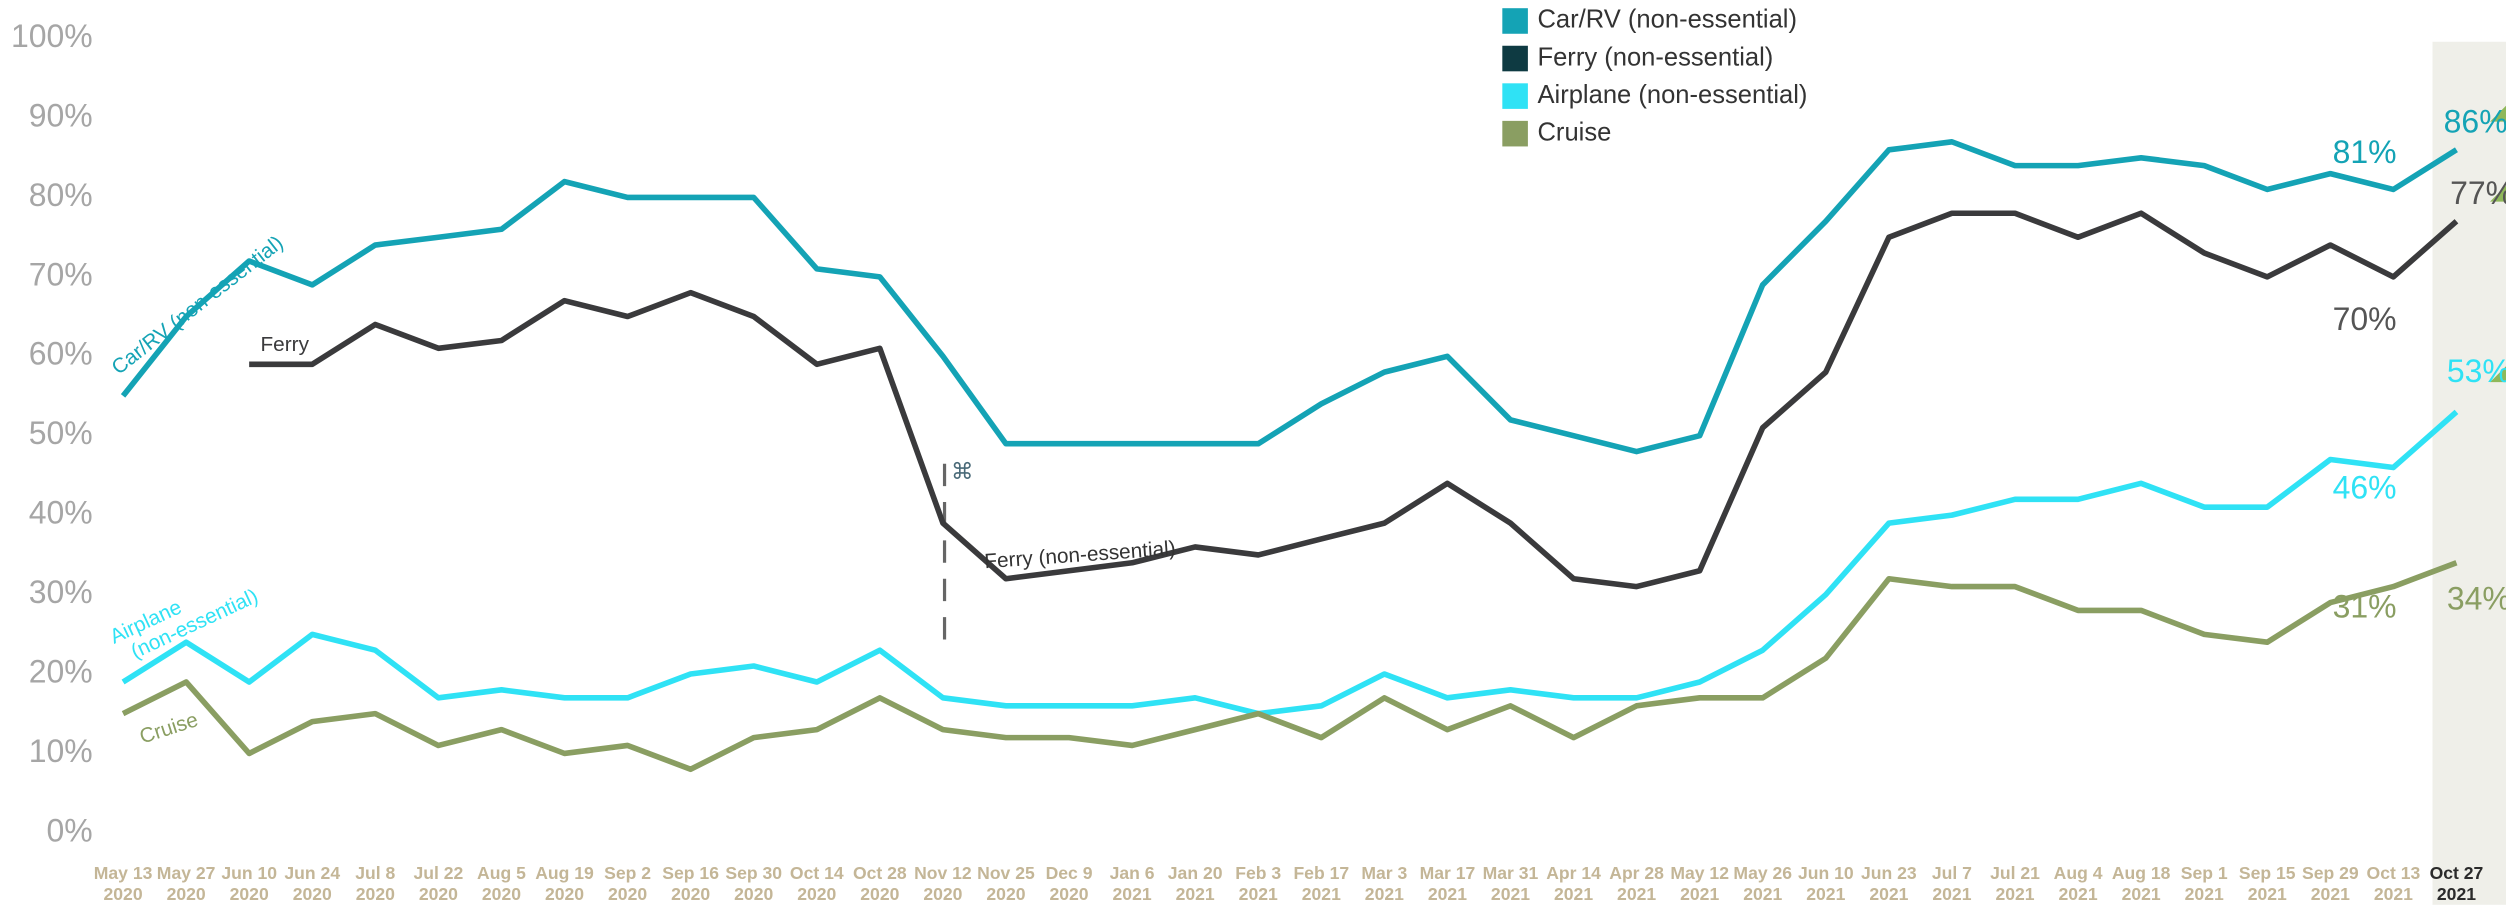 The width and height of the screenshot is (2506, 905). Describe the element at coordinates (197, 305) in the screenshot. I see `inline-label: Car/RV (non-essential)` at that location.